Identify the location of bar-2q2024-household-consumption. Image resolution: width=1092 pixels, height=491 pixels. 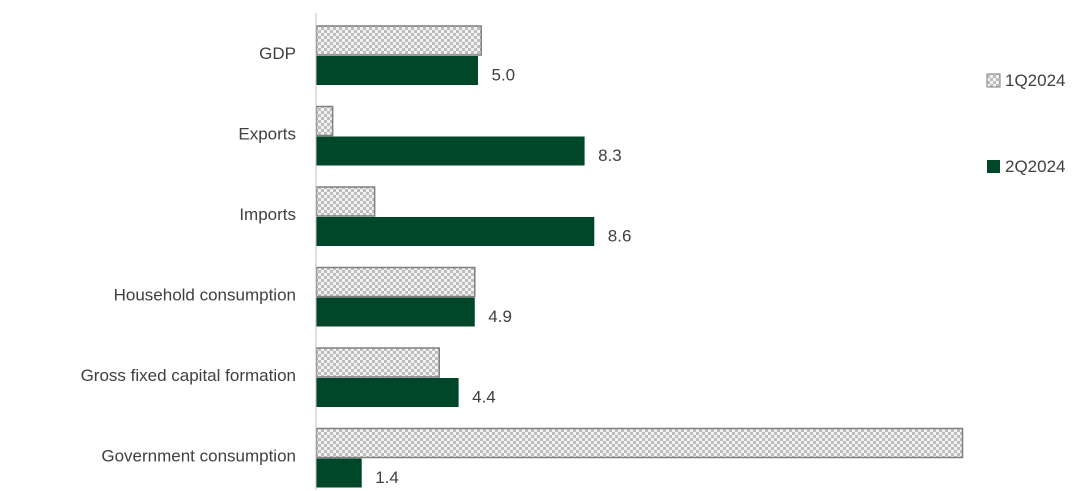
(395, 312).